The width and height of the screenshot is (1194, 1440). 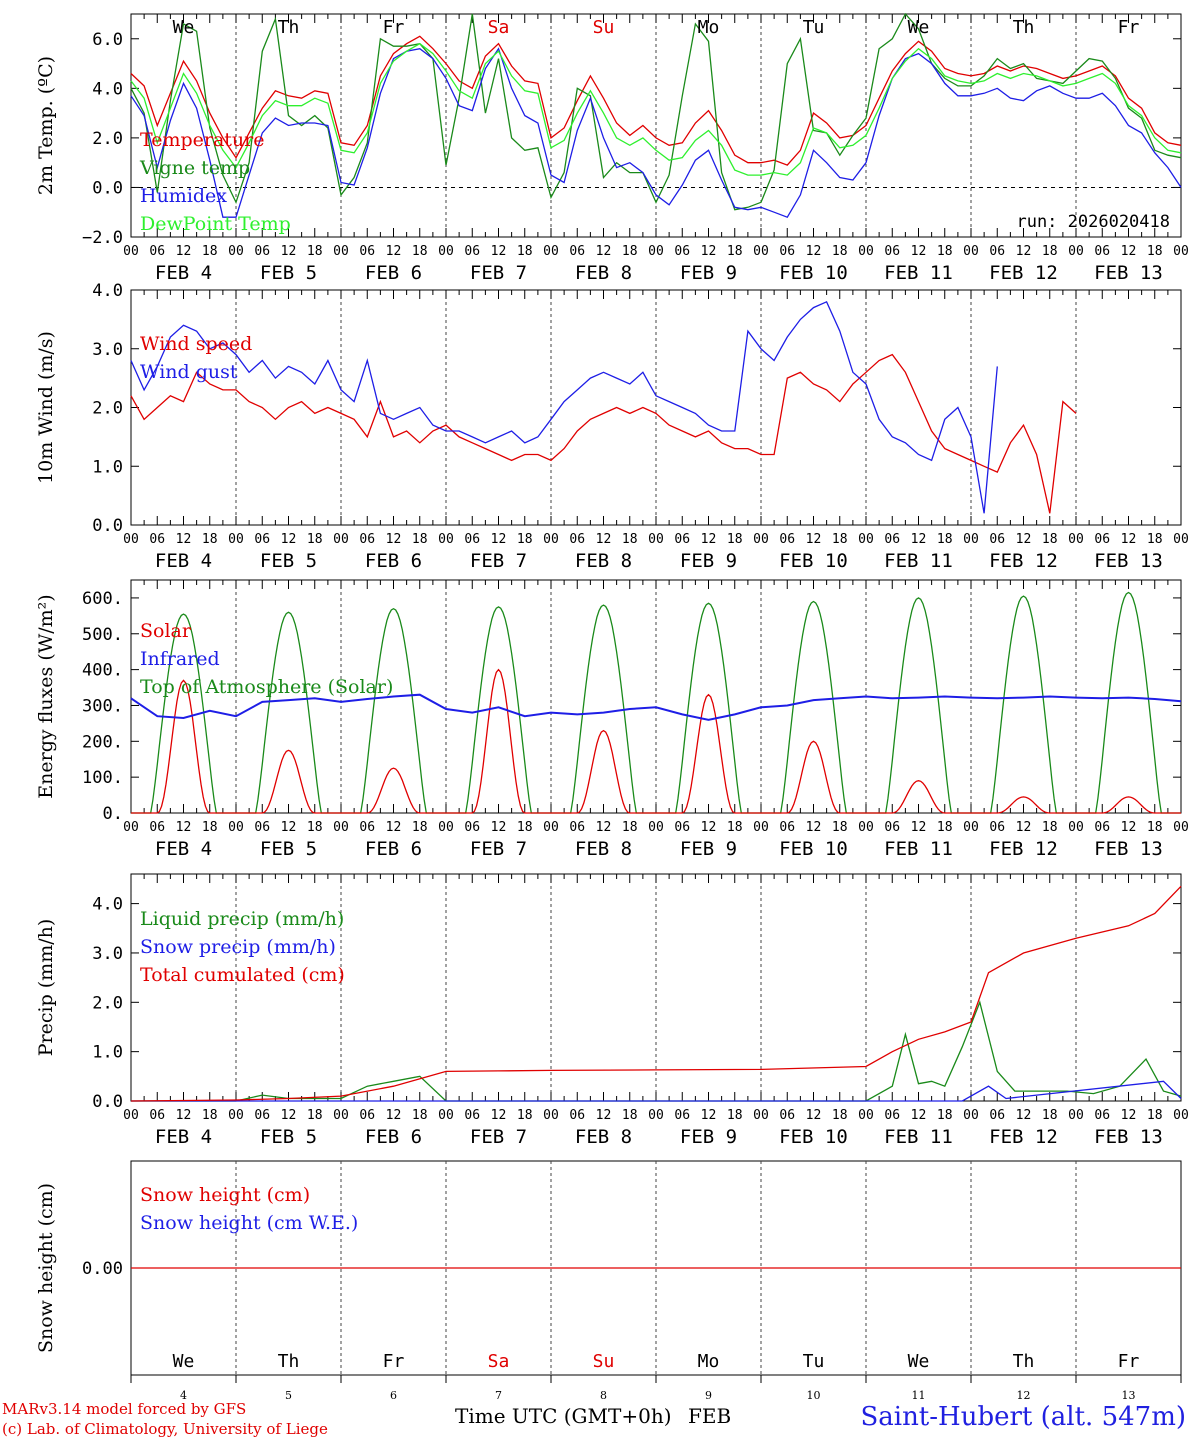 What do you see at coordinates (499, 1361) in the screenshot?
I see `day-of-week-label: Sa` at bounding box center [499, 1361].